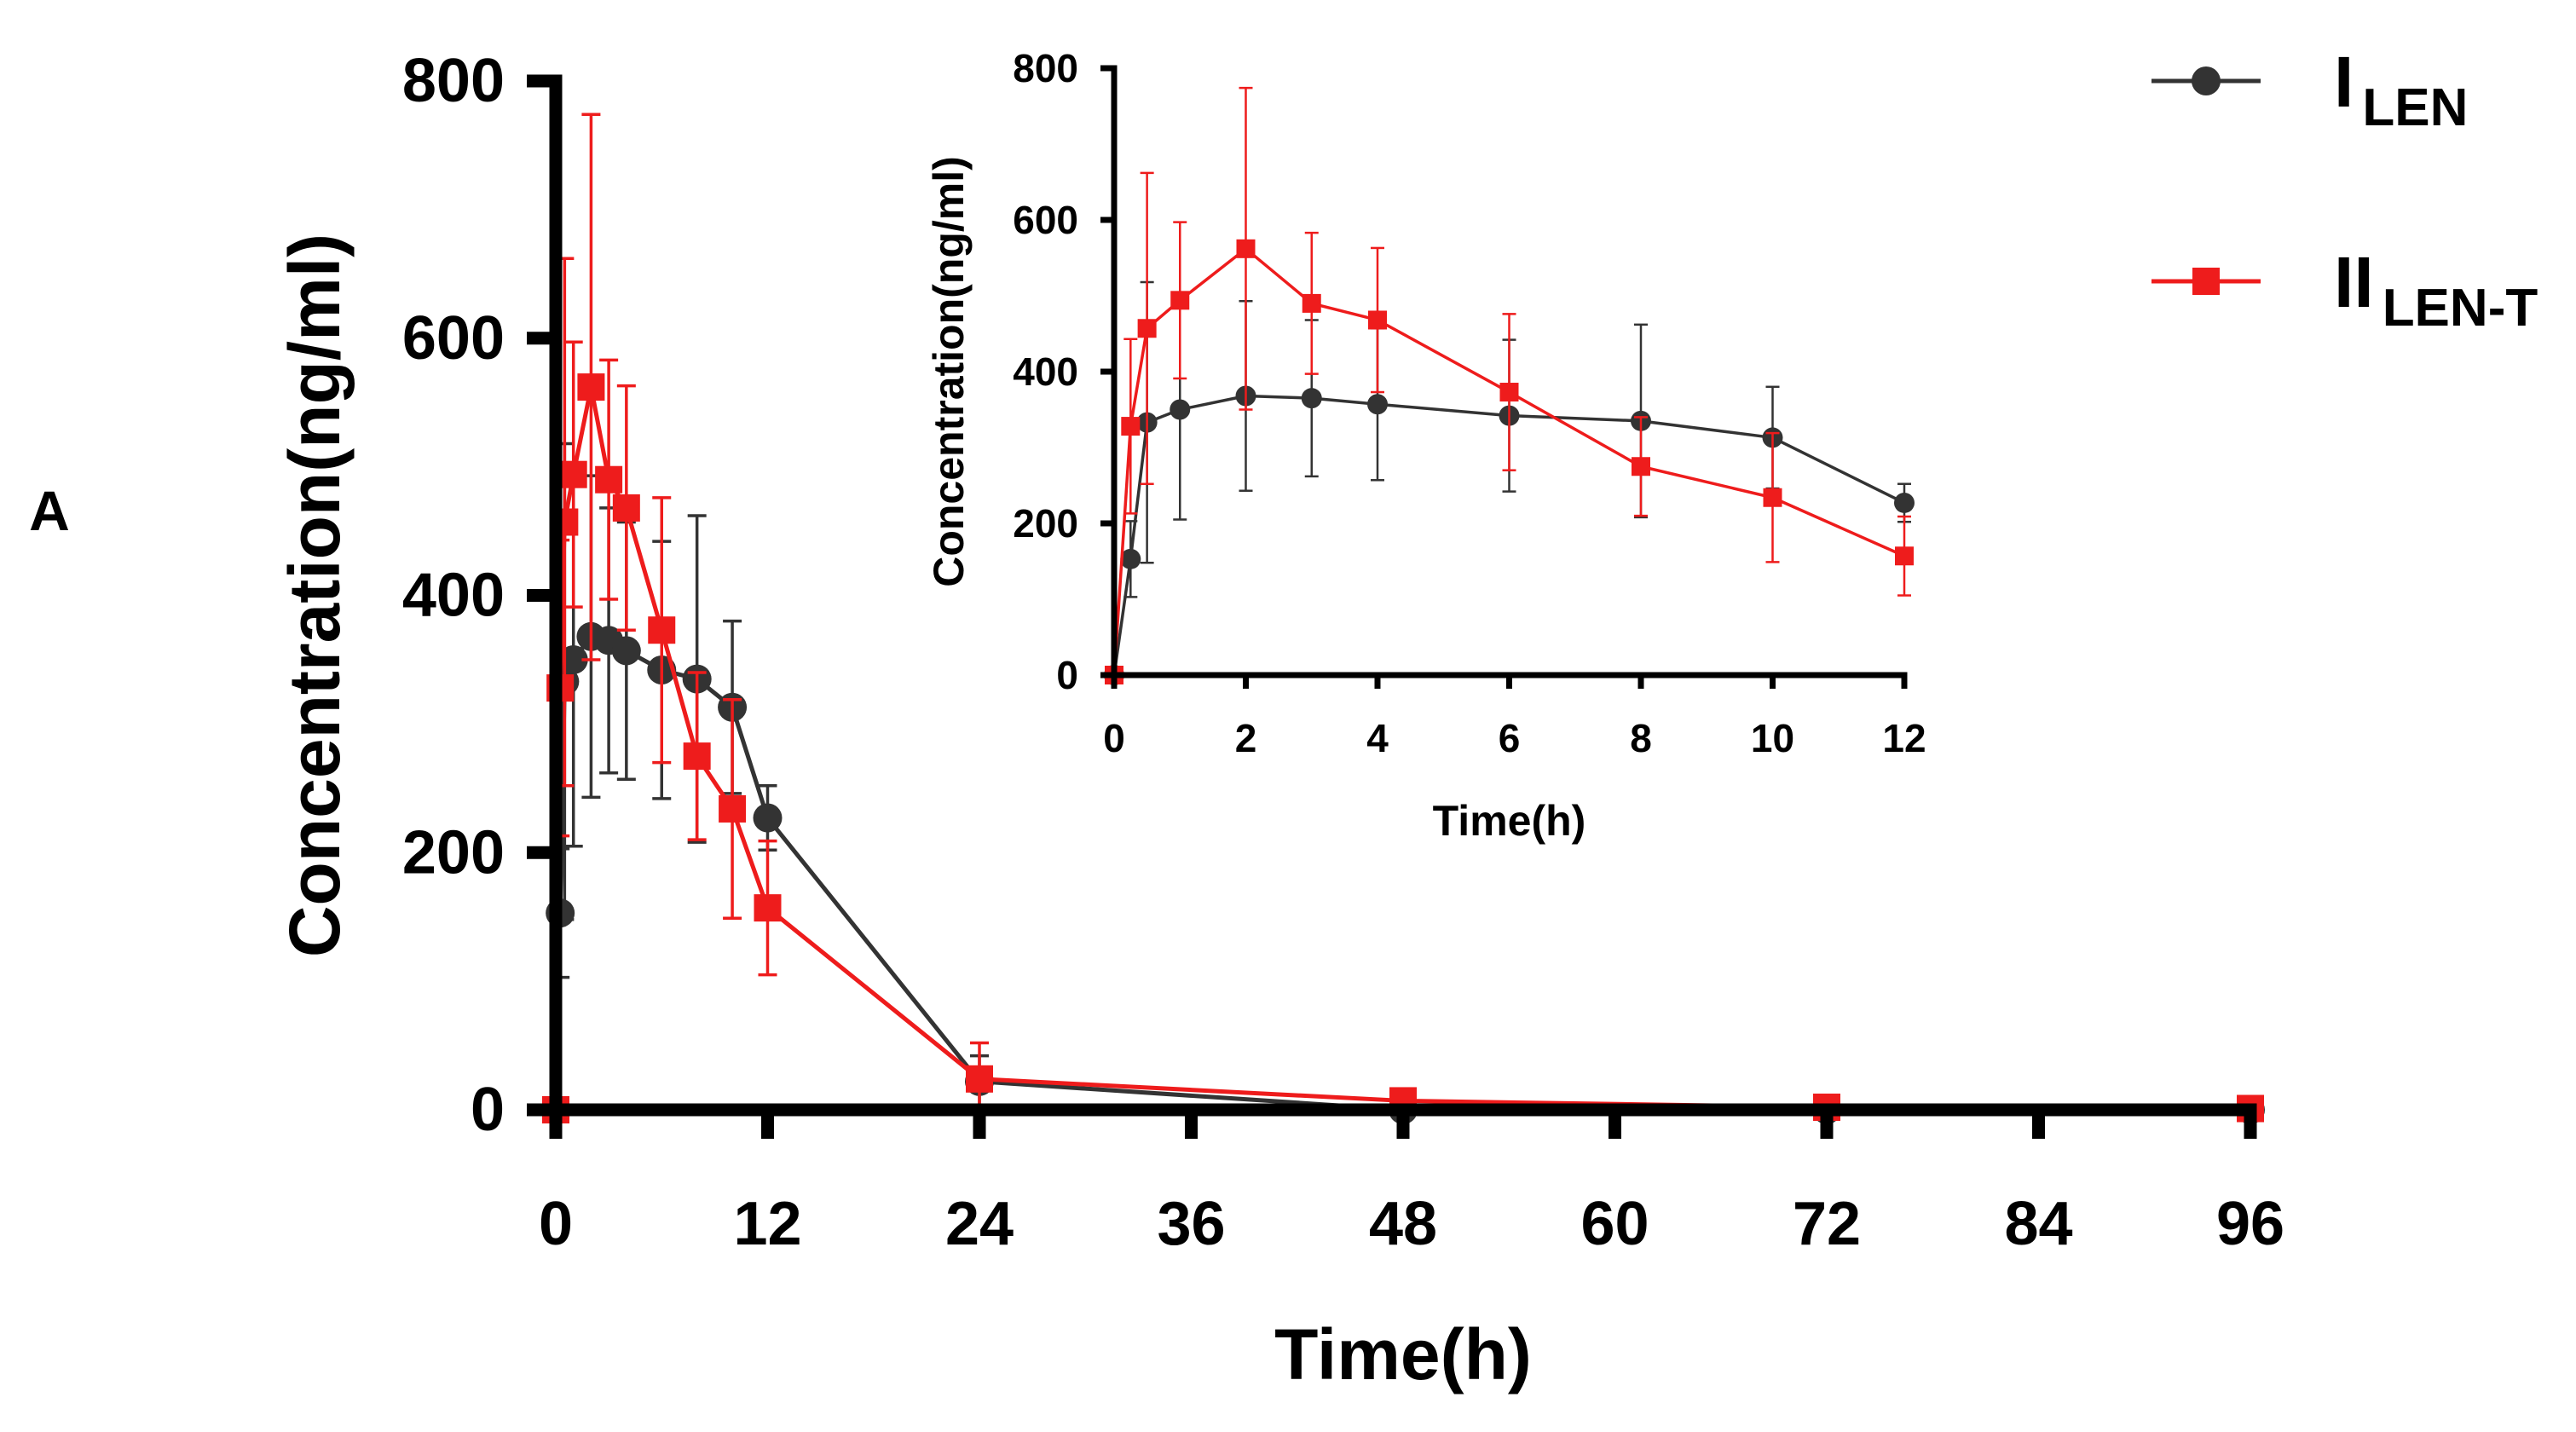  I want to click on legend-label-subscript: LEN-T, so click(2460, 308).